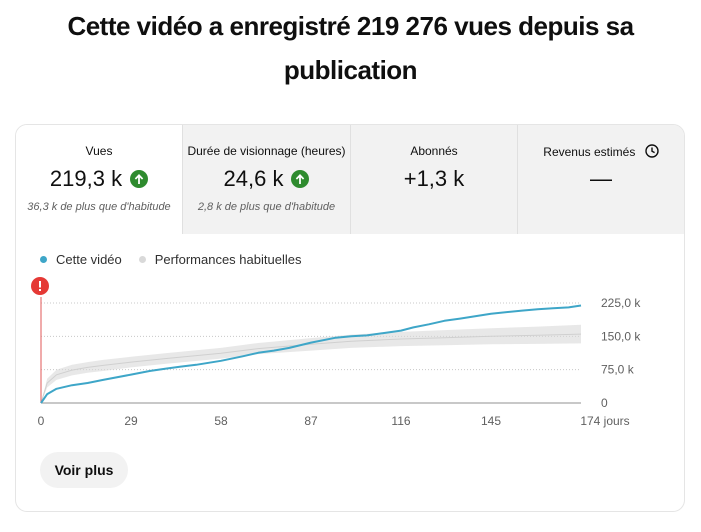 The height and width of the screenshot is (532, 701). I want to click on y-tick-label: 0, so click(604, 403).